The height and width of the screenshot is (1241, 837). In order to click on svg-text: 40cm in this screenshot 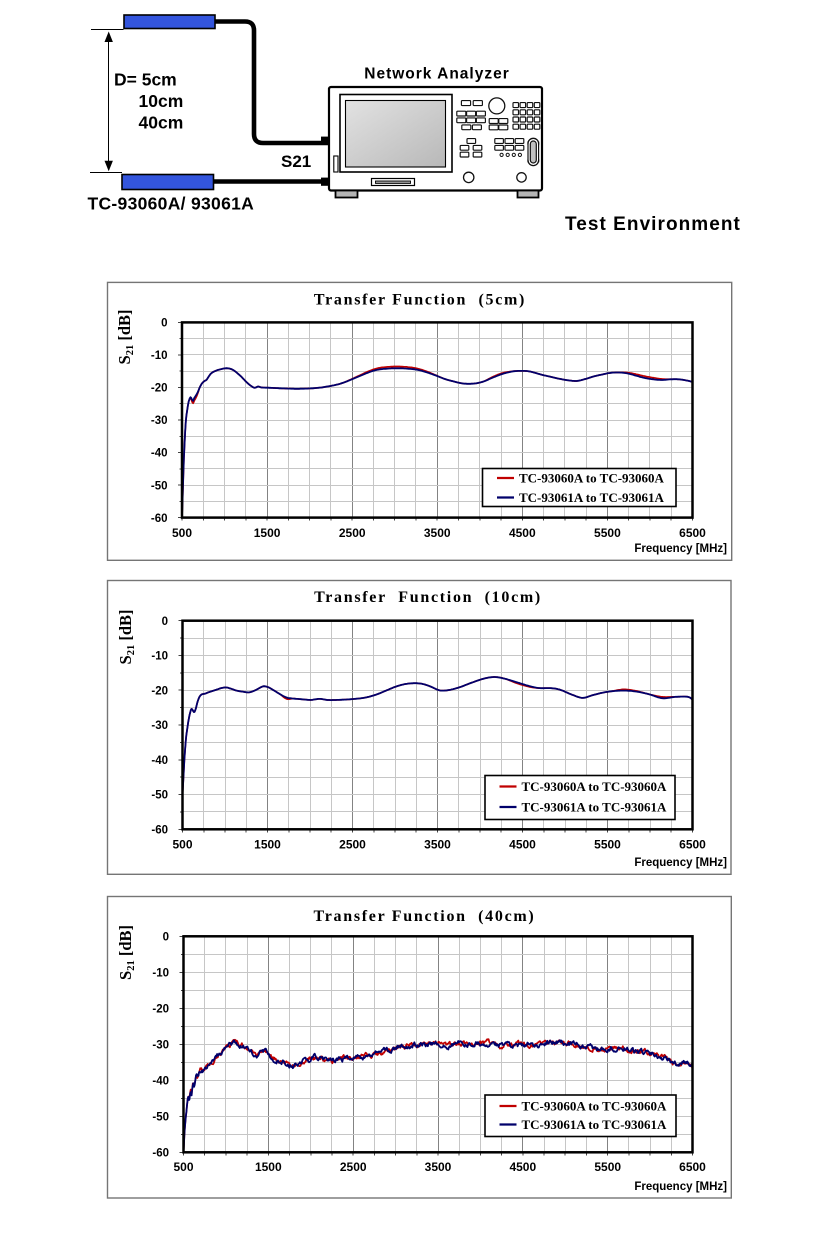, I will do `click(161, 123)`.